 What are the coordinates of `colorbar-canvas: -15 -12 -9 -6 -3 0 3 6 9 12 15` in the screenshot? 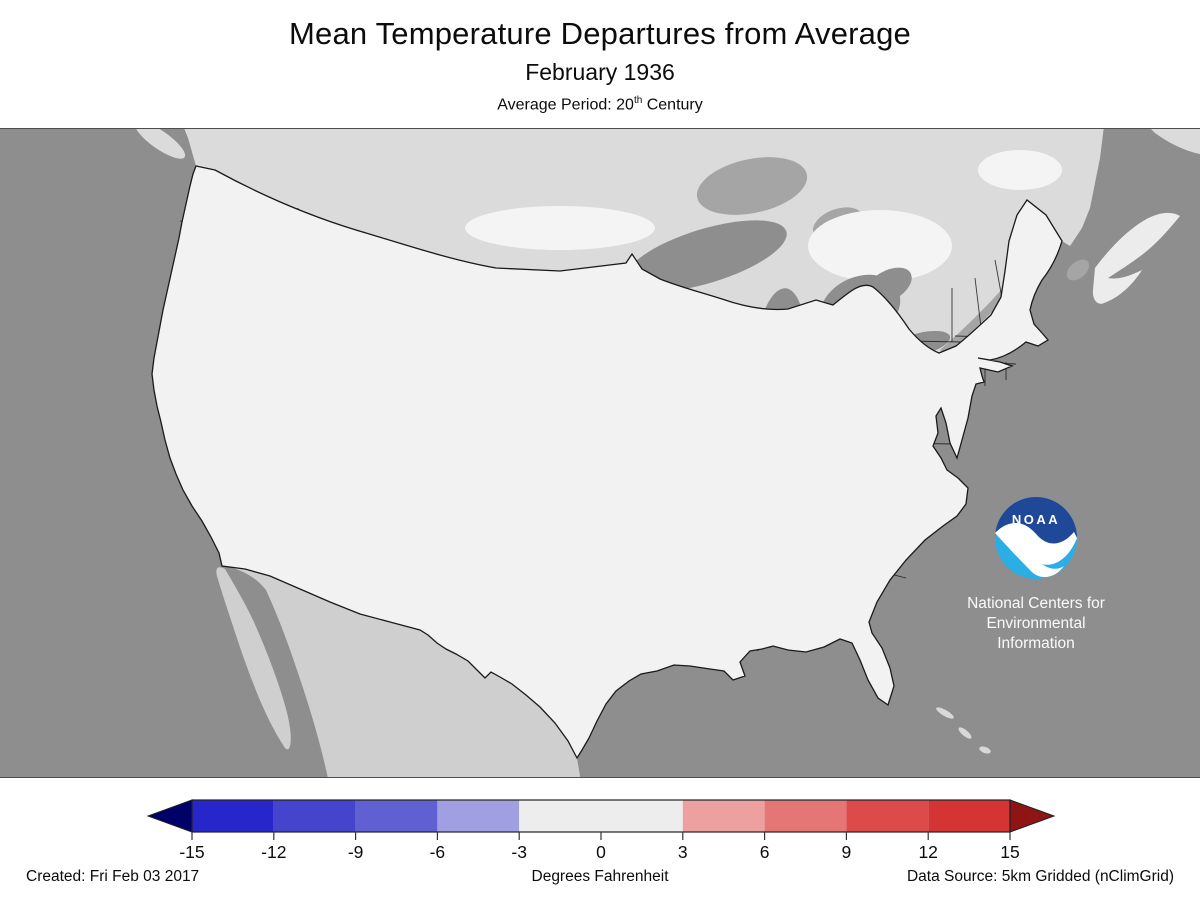 It's located at (601, 830).